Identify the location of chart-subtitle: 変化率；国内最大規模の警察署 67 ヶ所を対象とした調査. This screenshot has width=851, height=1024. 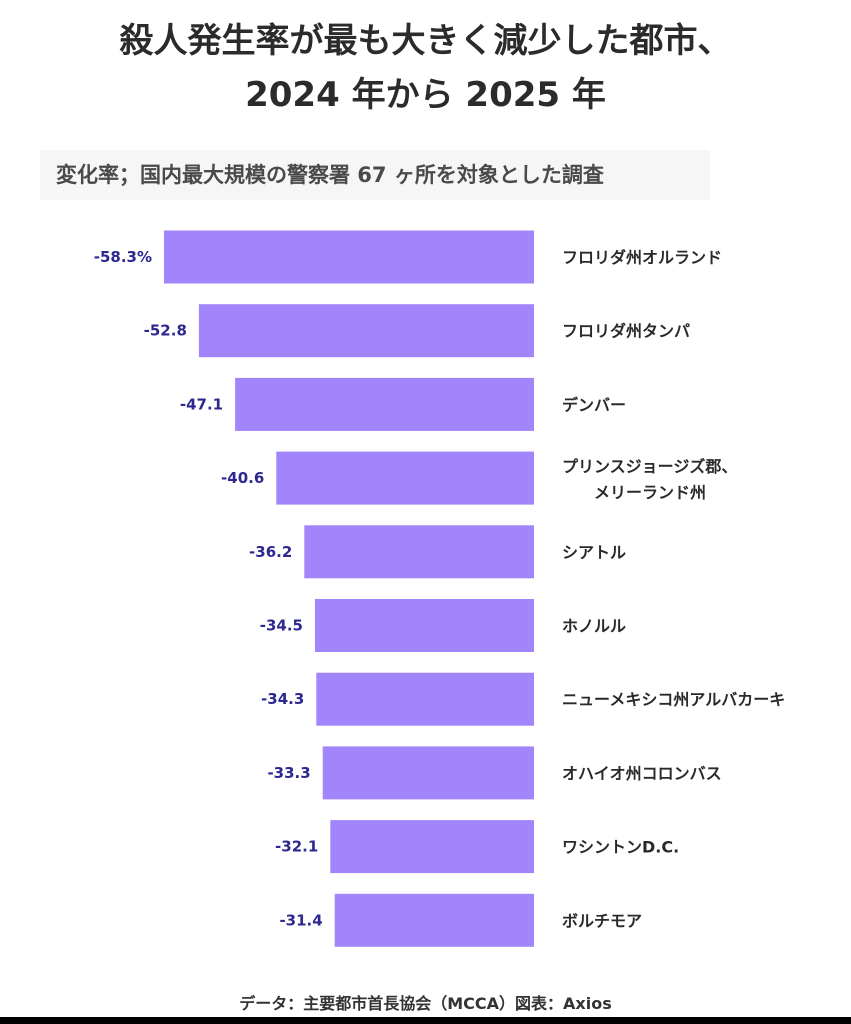
(375, 175).